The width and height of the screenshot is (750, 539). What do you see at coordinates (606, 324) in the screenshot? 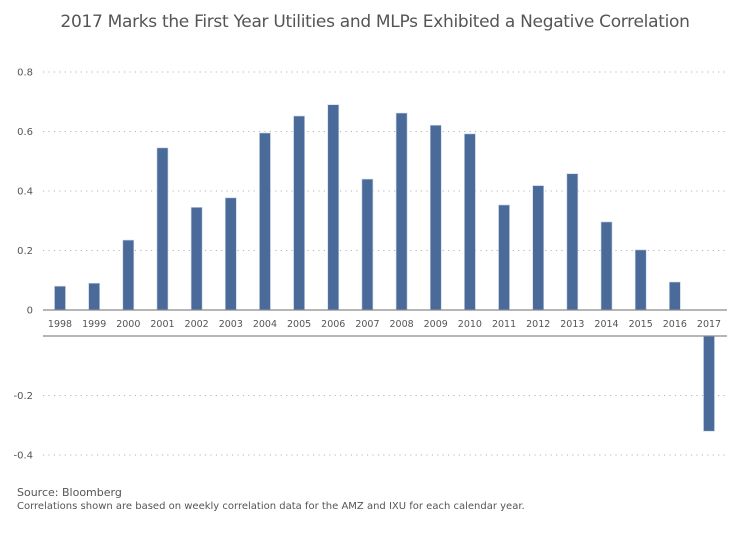
I see `x-tick-label: 2014` at bounding box center [606, 324].